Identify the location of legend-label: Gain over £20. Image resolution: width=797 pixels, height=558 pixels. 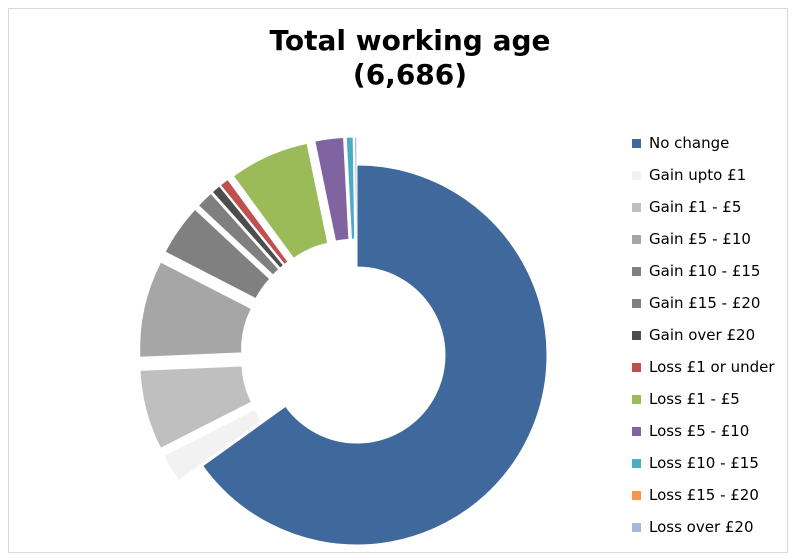
(702, 335).